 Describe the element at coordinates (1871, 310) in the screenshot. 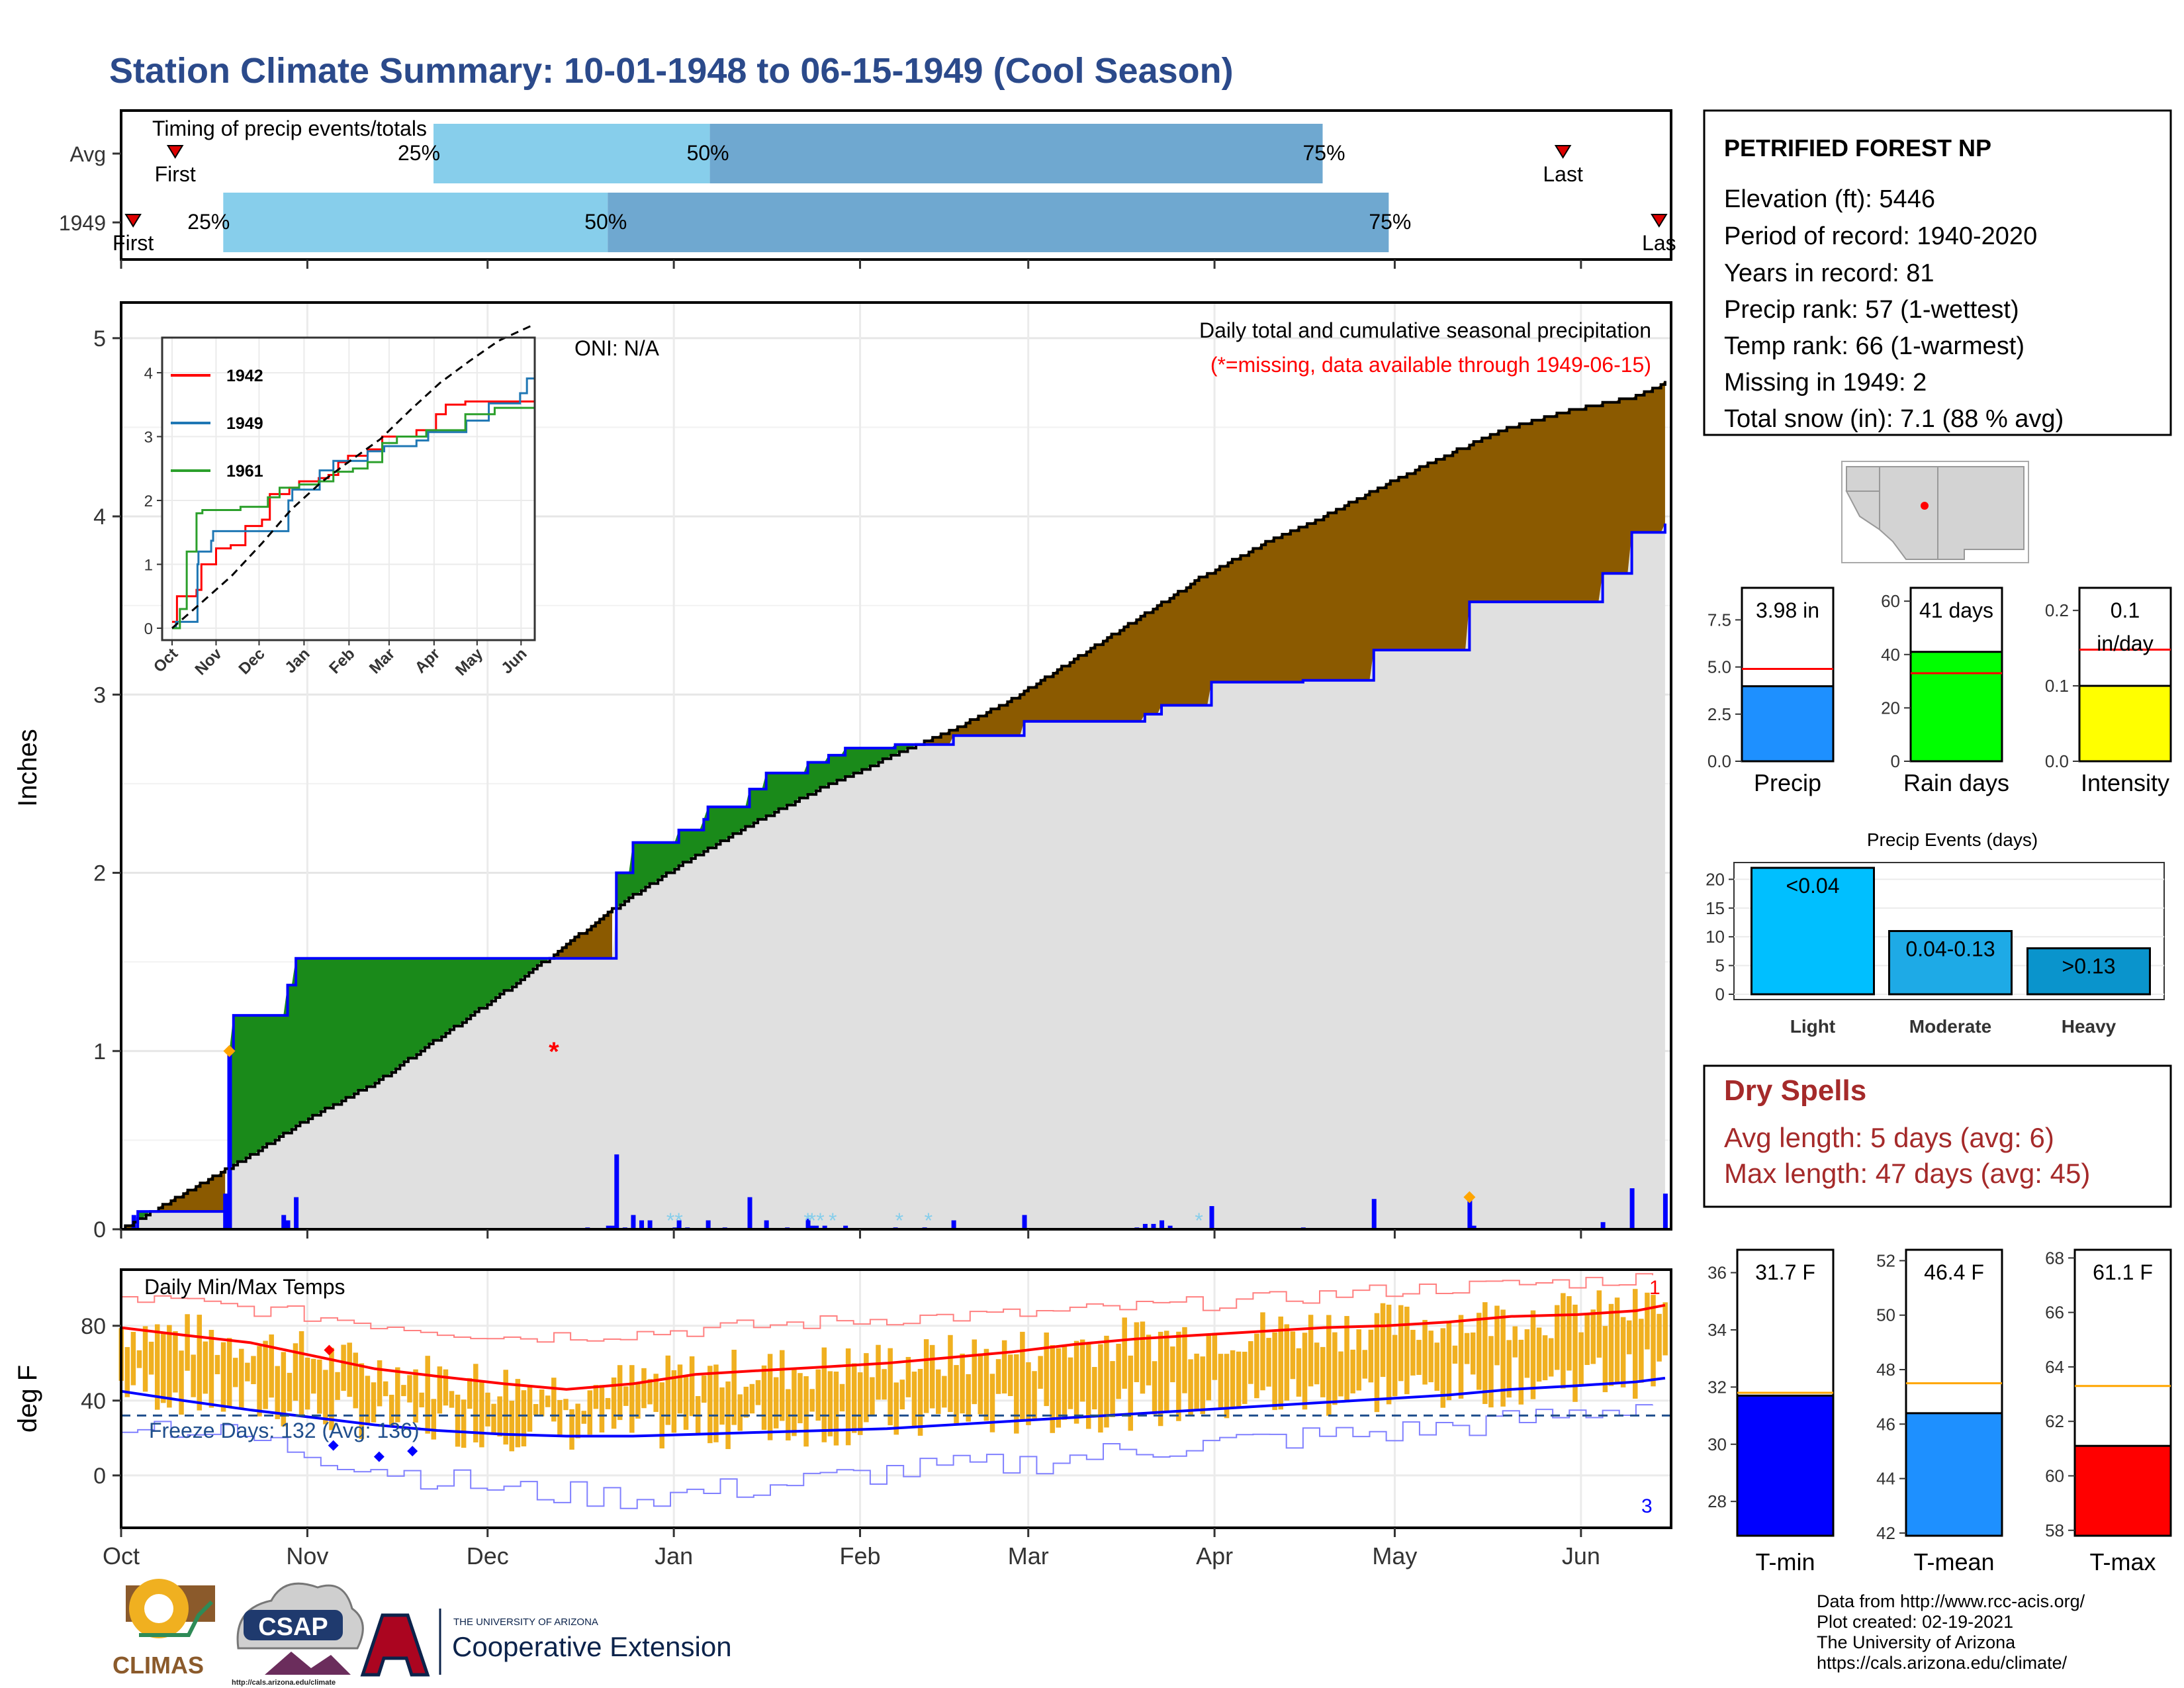

I see `station-line-precip-rank: Precip rank: 57 (1-wettest)` at that location.